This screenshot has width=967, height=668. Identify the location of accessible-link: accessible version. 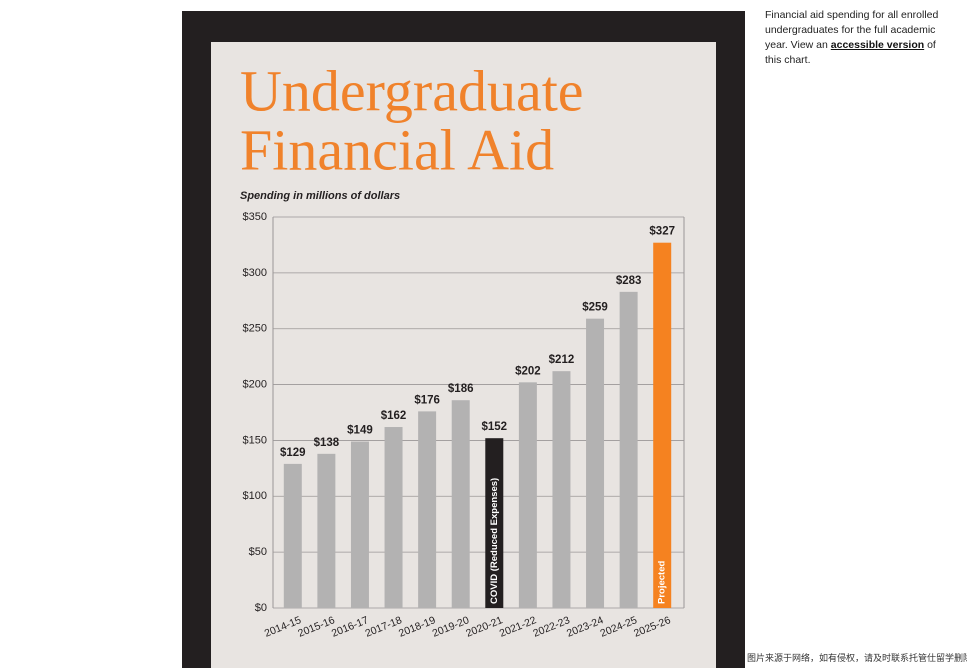
(877, 45).